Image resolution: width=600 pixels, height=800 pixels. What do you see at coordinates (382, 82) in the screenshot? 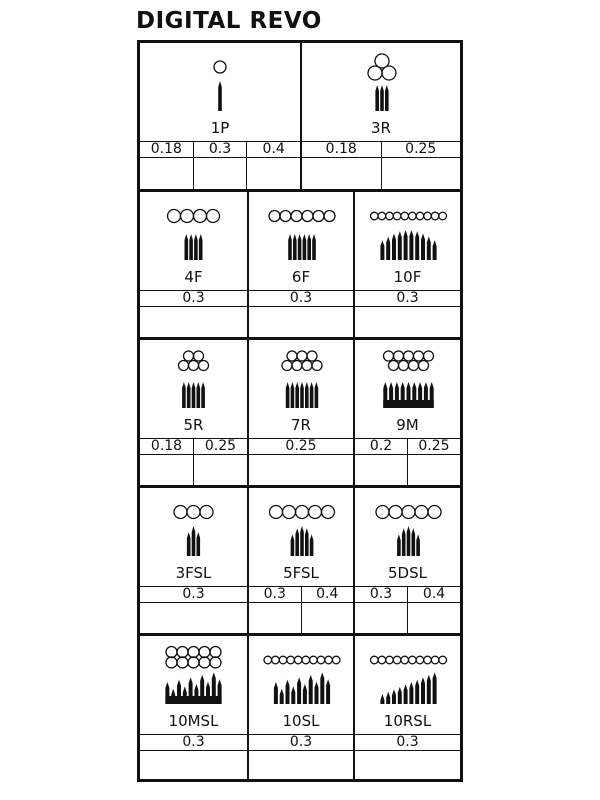
I see `round-liner-3-icon` at bounding box center [382, 82].